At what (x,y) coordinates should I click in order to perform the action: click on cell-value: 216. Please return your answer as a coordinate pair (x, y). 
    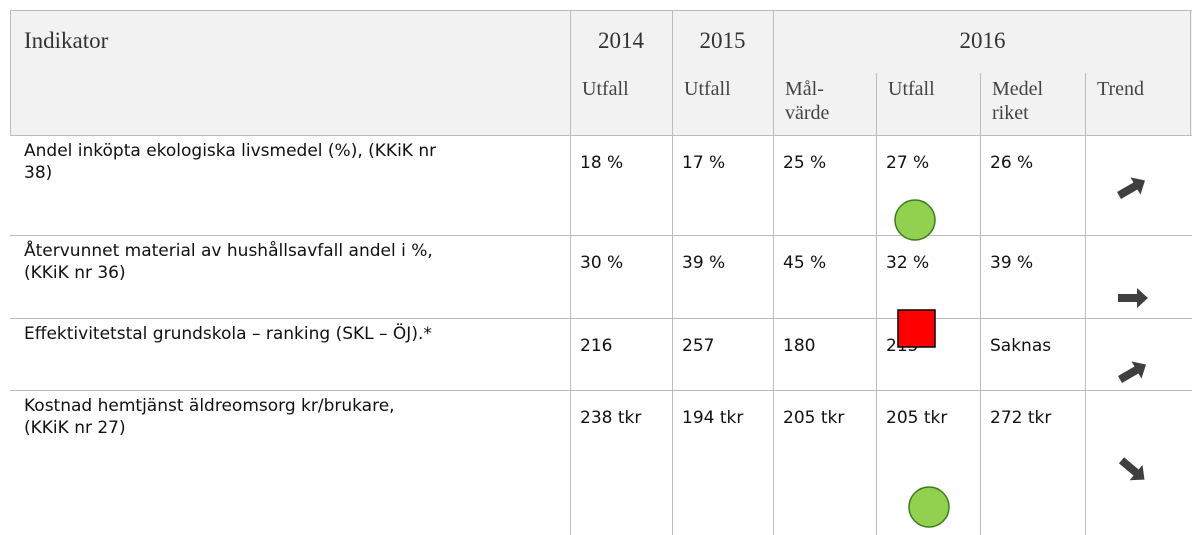
    Looking at the image, I should click on (596, 346).